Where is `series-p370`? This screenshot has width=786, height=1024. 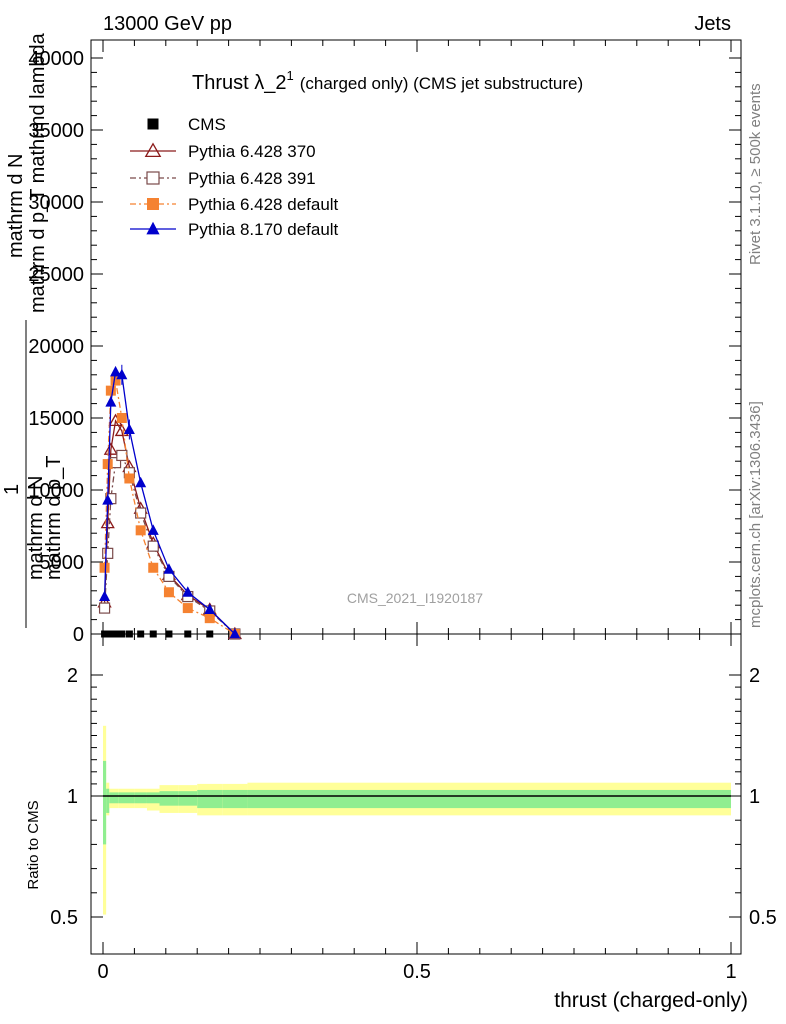 series-p370 is located at coordinates (170, 526).